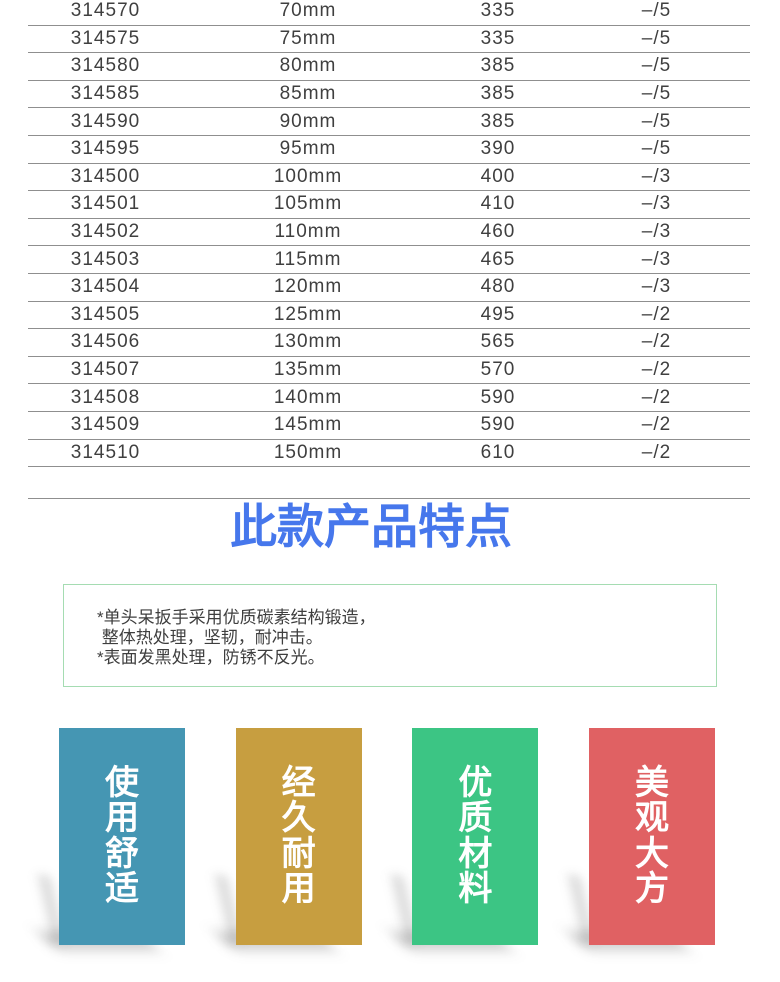 Image resolution: width=780 pixels, height=982 pixels. Describe the element at coordinates (308, 342) in the screenshot. I see `spec-cell-size: 130mm` at that location.